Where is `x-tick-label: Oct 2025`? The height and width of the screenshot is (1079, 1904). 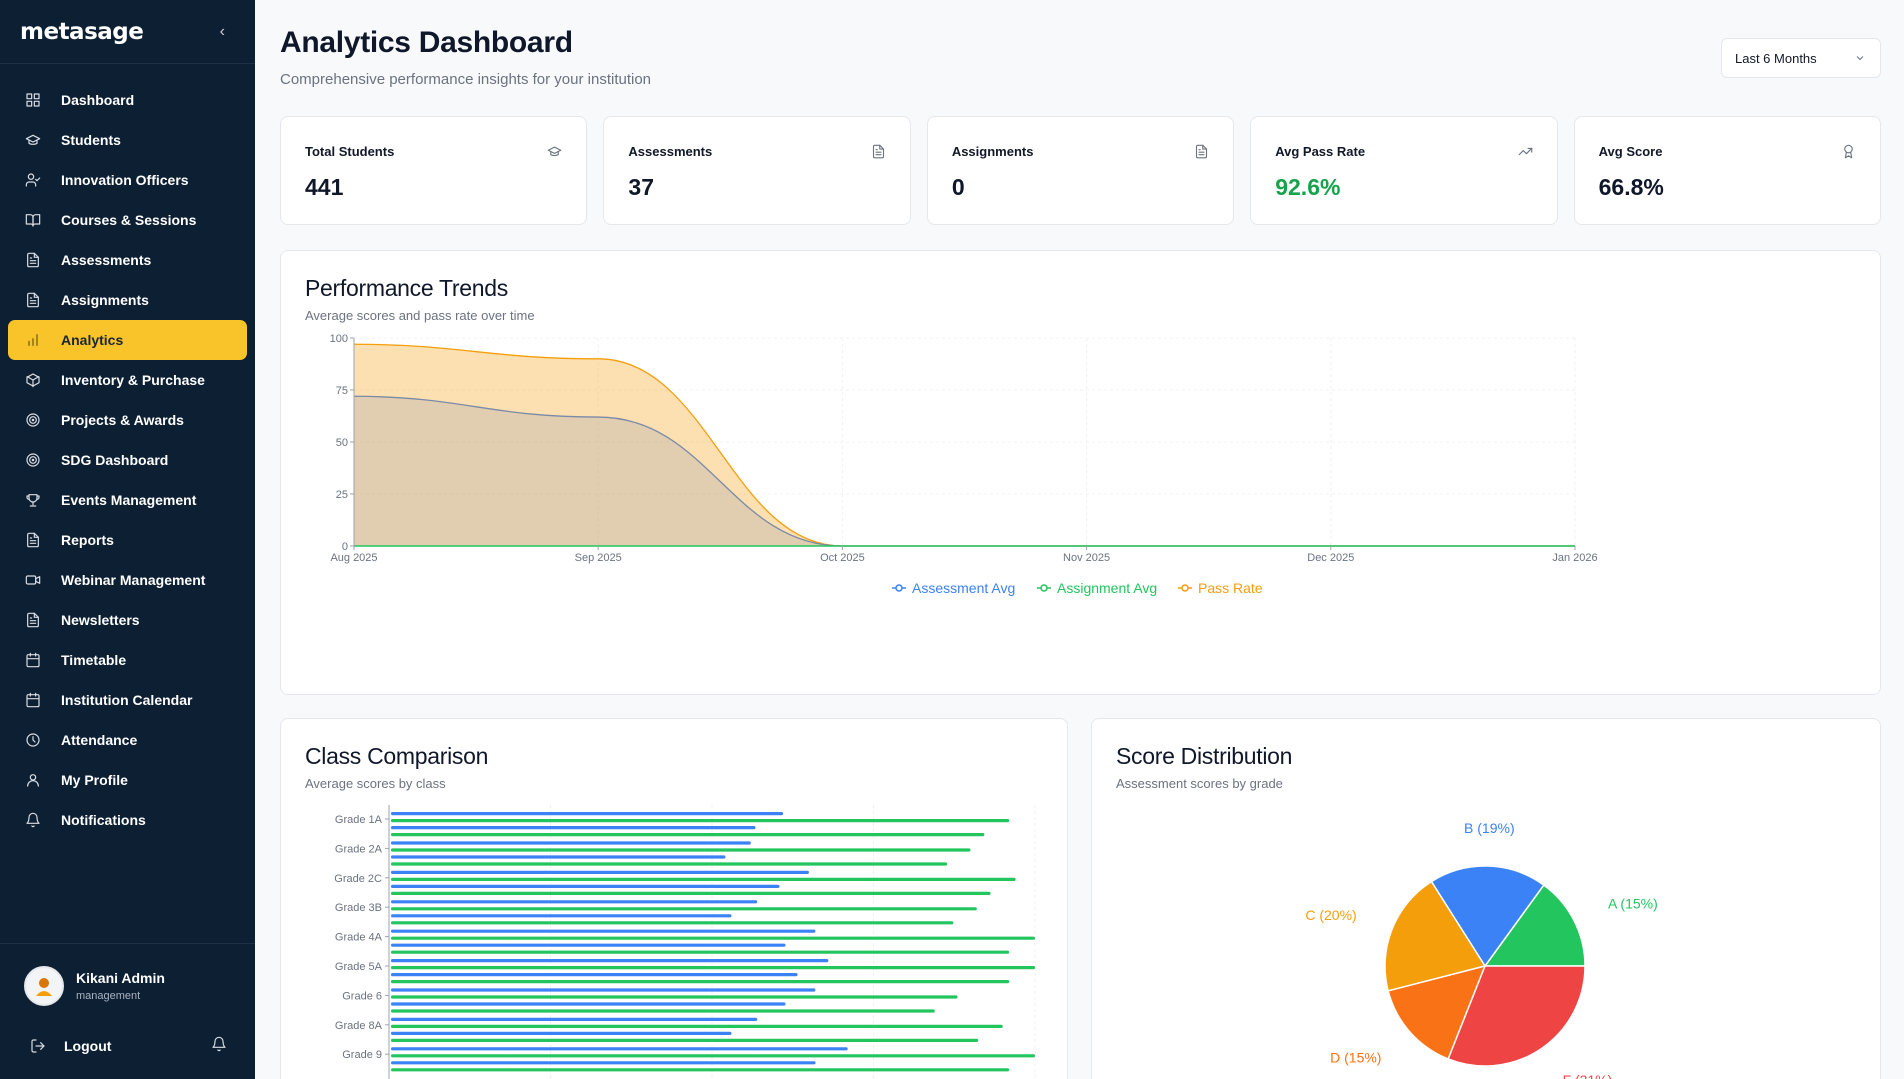
x-tick-label: Oct 2025 is located at coordinates (842, 558).